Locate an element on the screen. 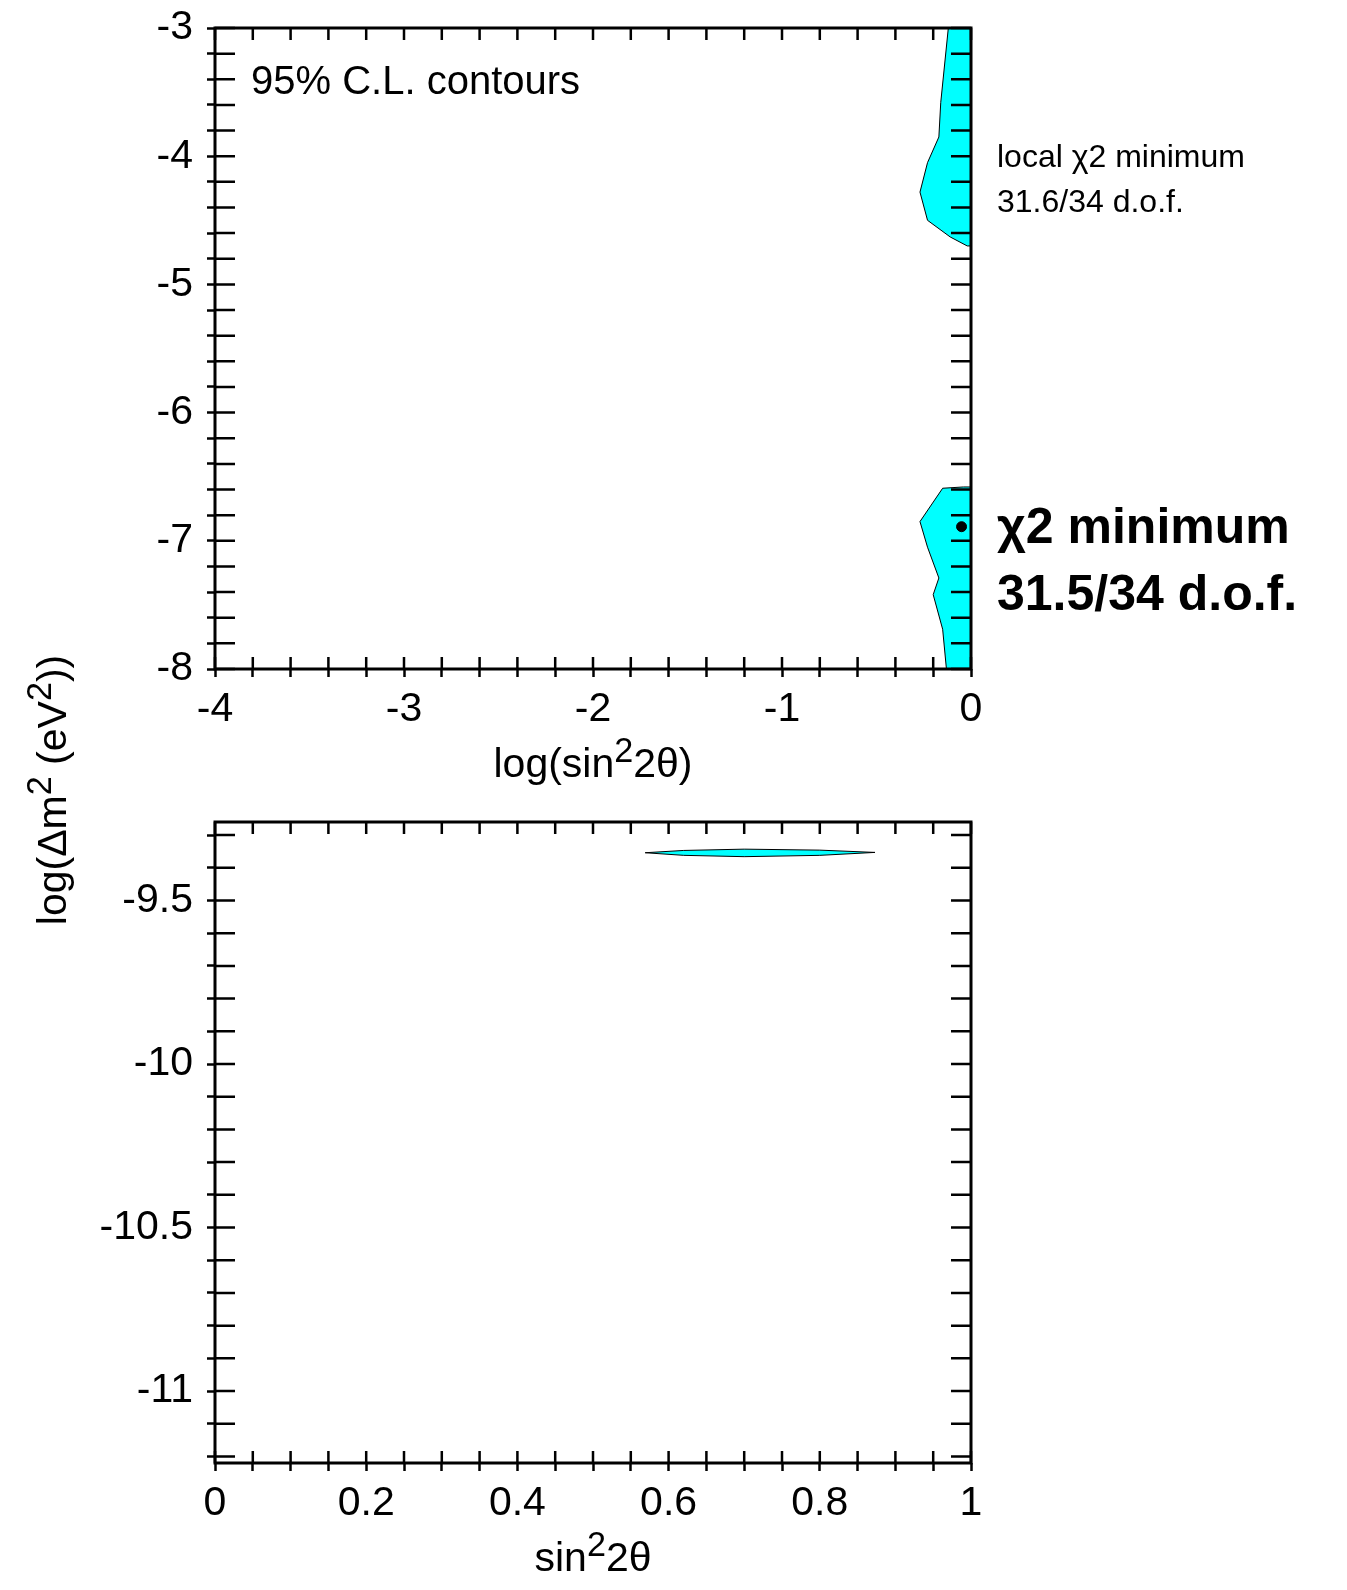 Image resolution: width=1347 pixels, height=1590 pixels. x-tick-label: -4 is located at coordinates (215, 706).